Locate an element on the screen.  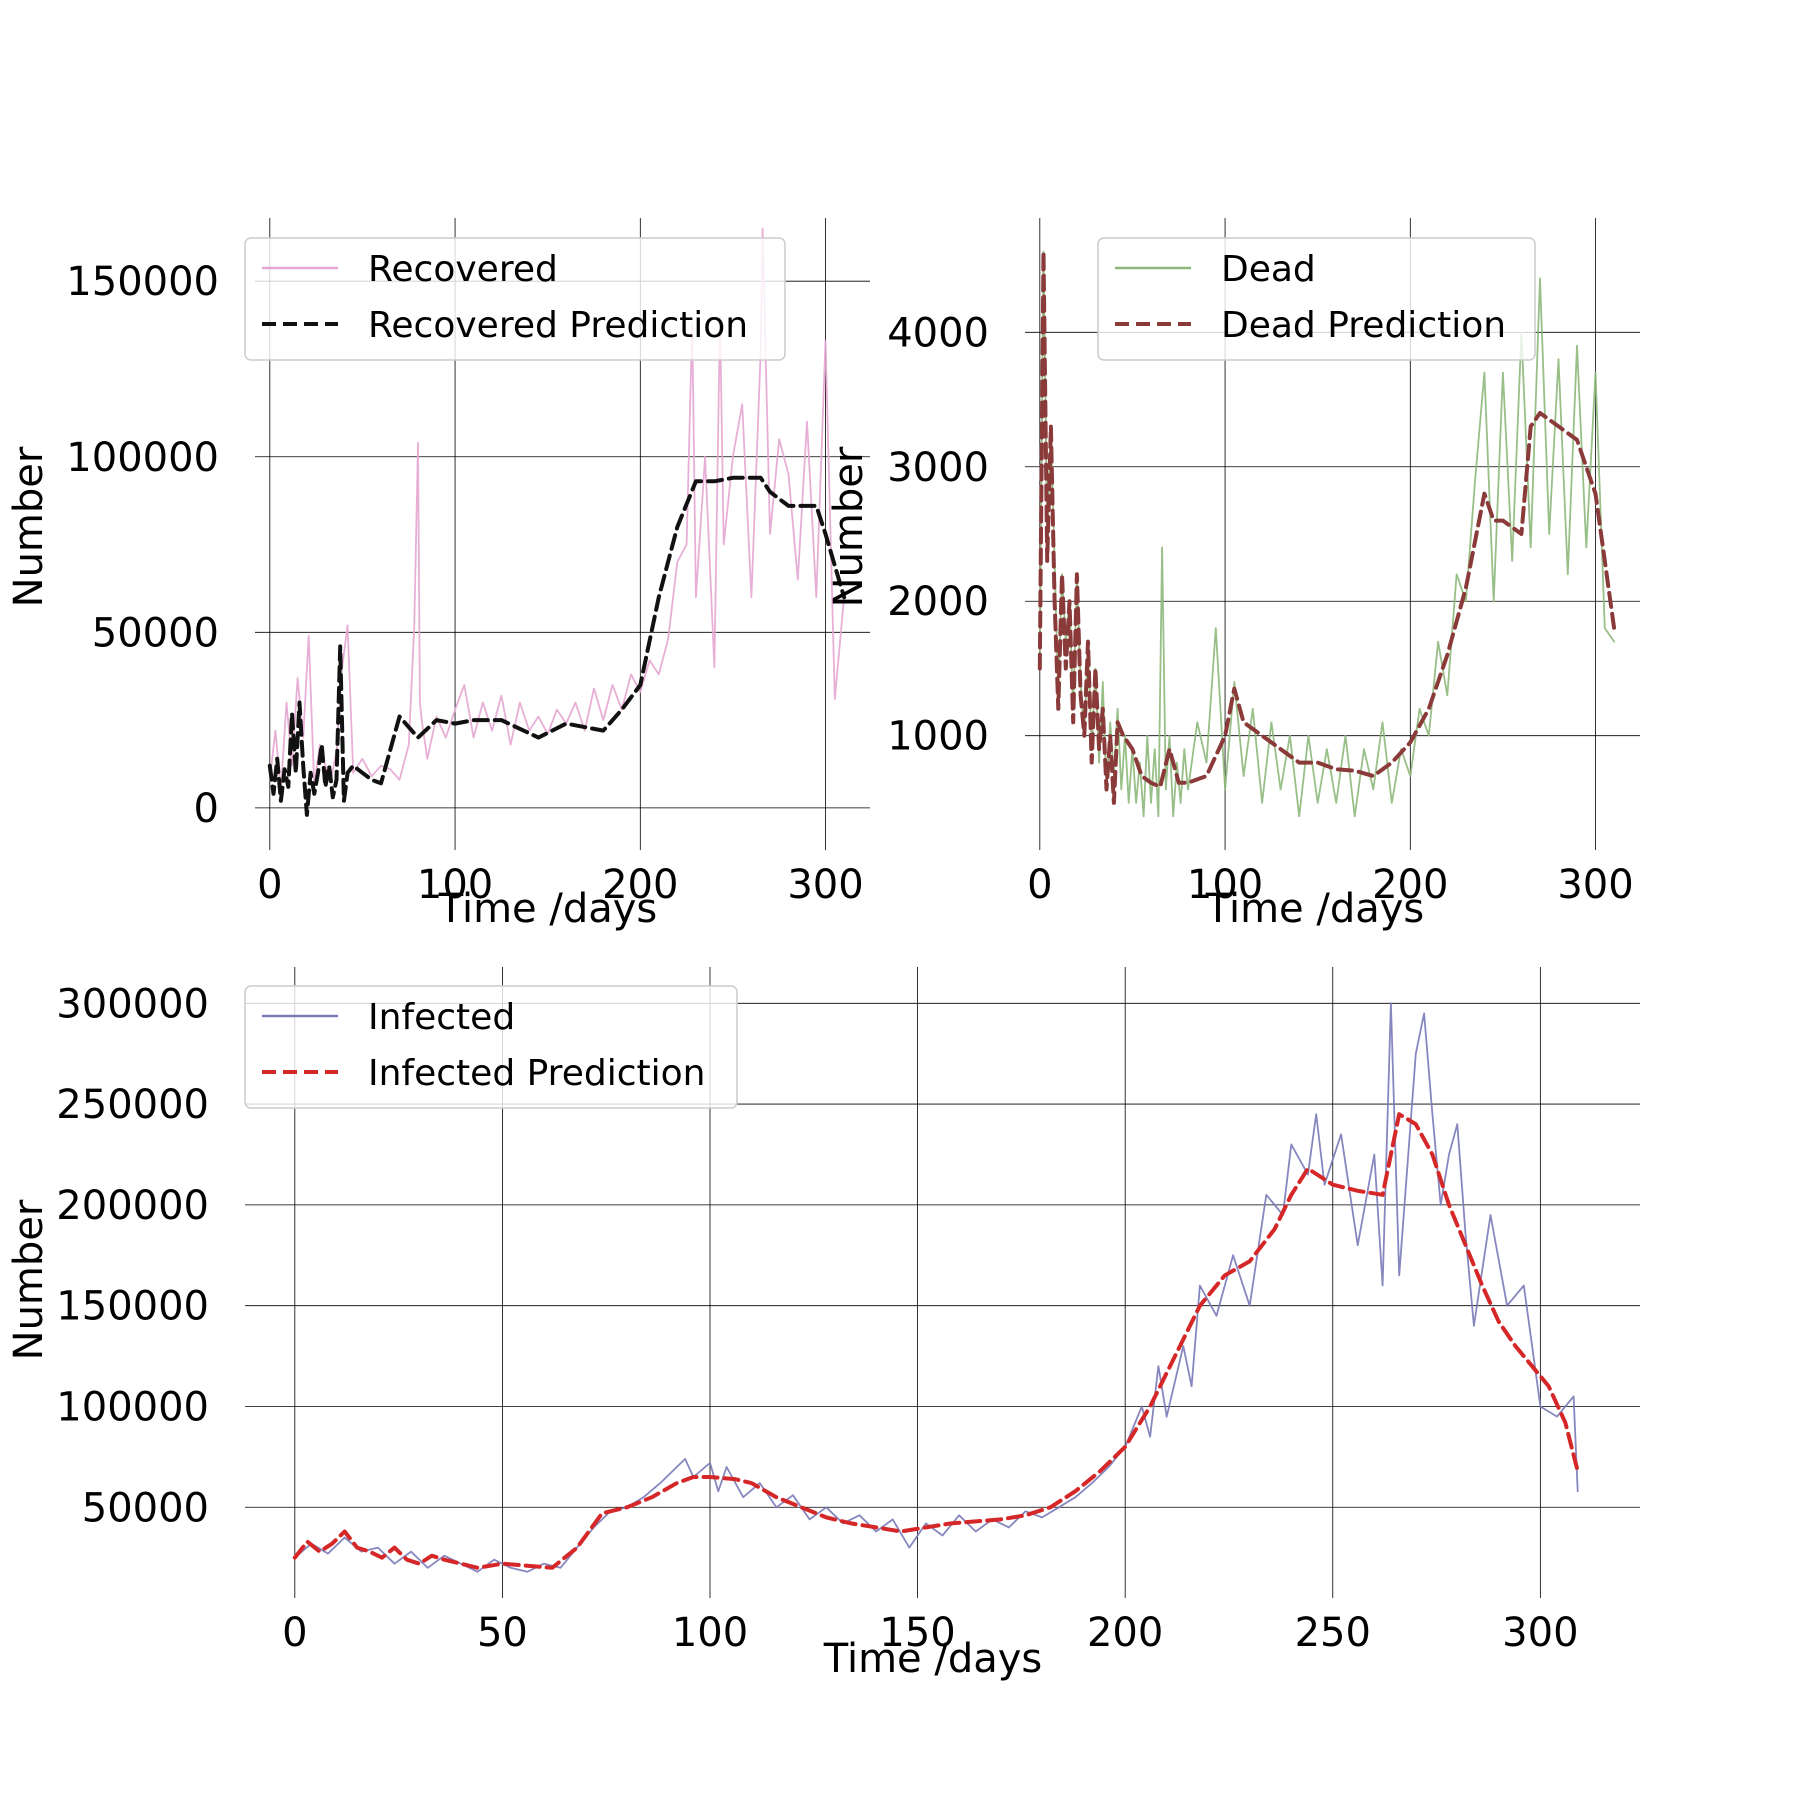
recovered-x-tick-label: 300 is located at coordinates (825, 885).